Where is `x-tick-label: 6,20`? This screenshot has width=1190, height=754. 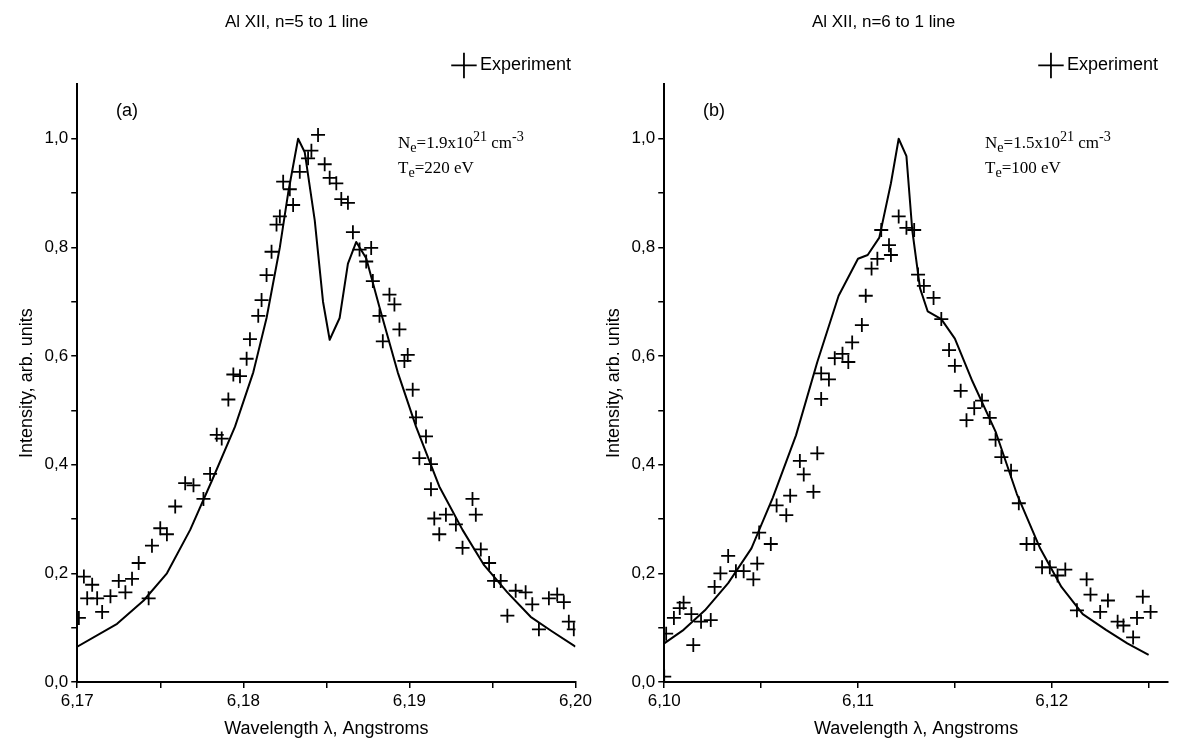 x-tick-label: 6,20 is located at coordinates (575, 700).